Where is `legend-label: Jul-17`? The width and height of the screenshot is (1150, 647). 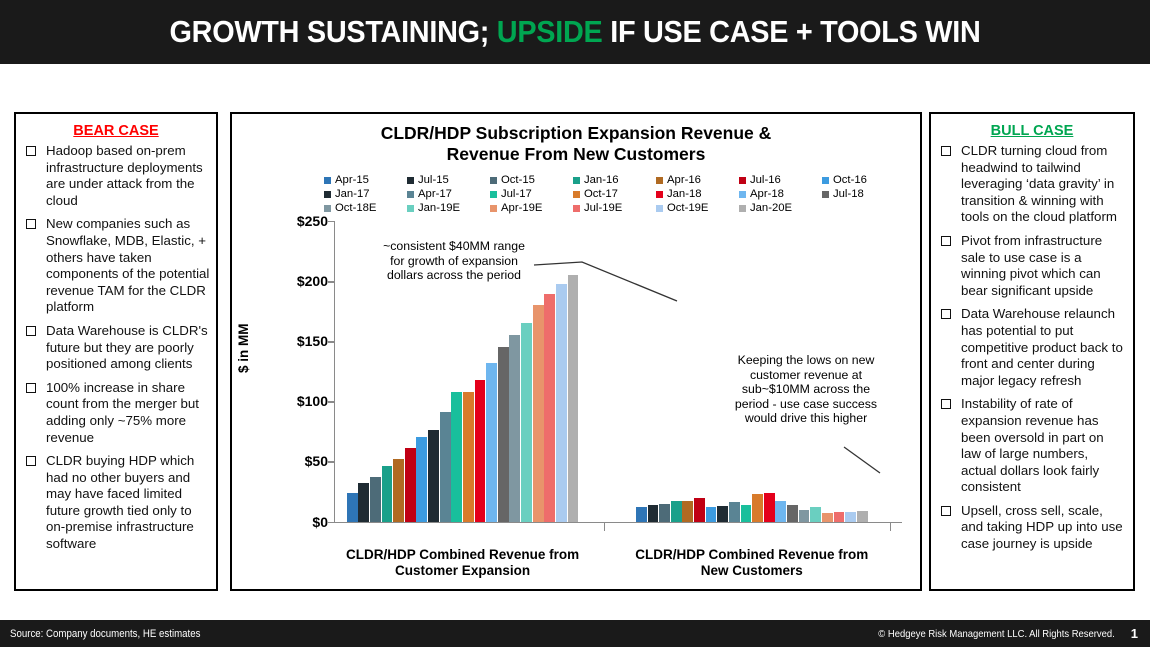
legend-label: Jul-17 is located at coordinates (516, 194).